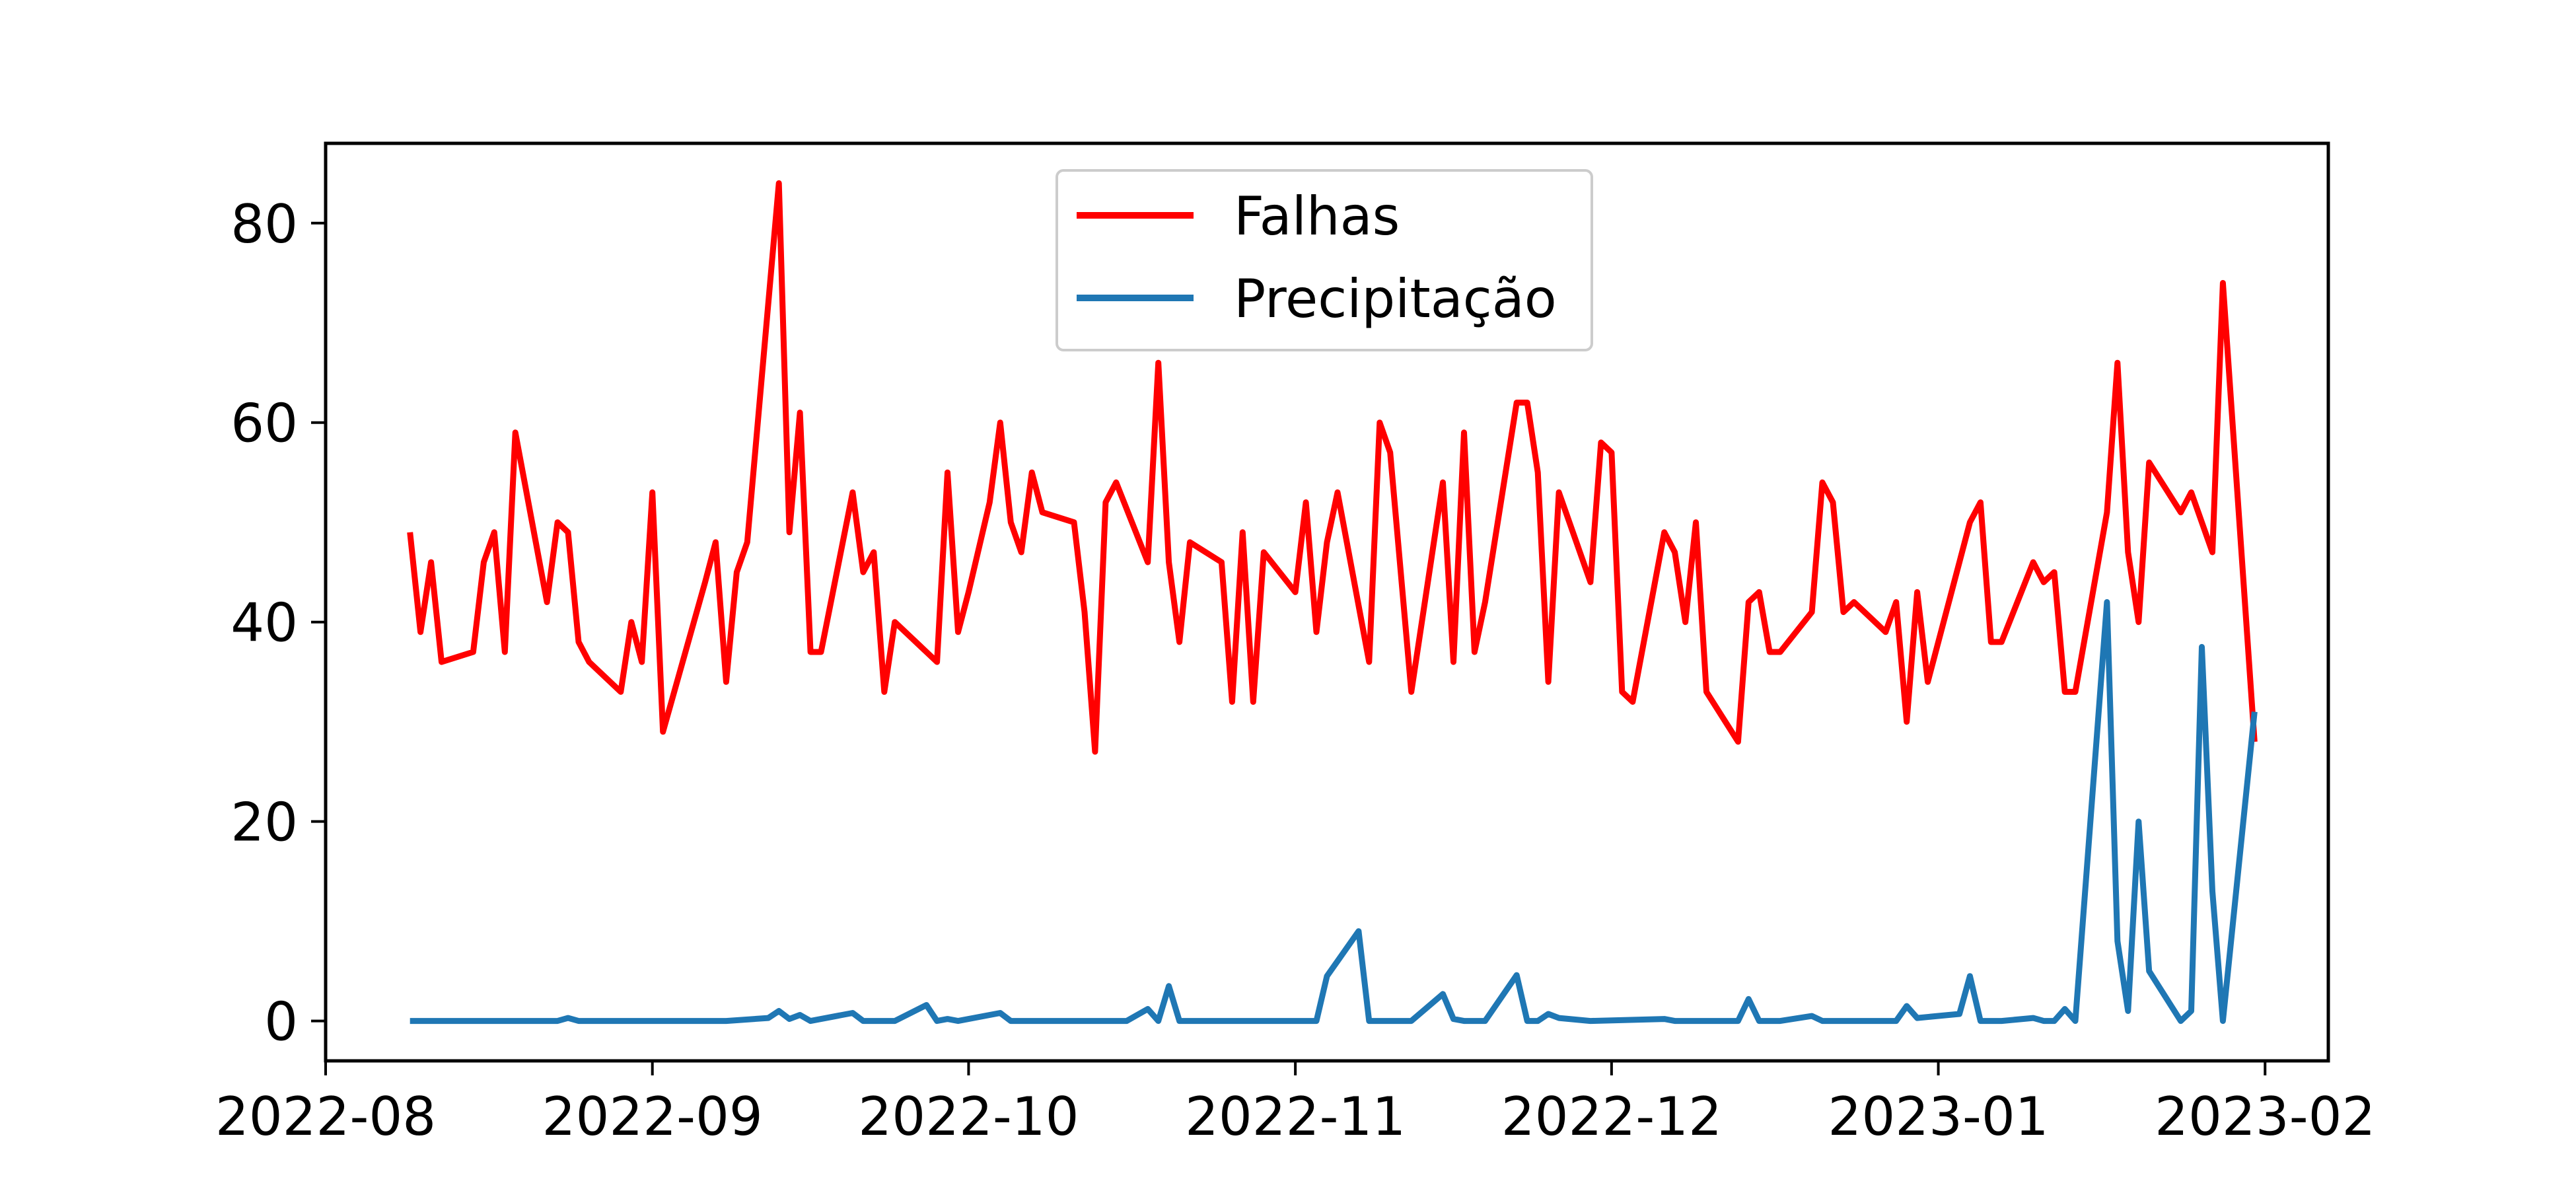 Image resolution: width=2576 pixels, height=1189 pixels. What do you see at coordinates (1396, 299) in the screenshot?
I see `legend-label-precipitacao: Precipitação` at bounding box center [1396, 299].